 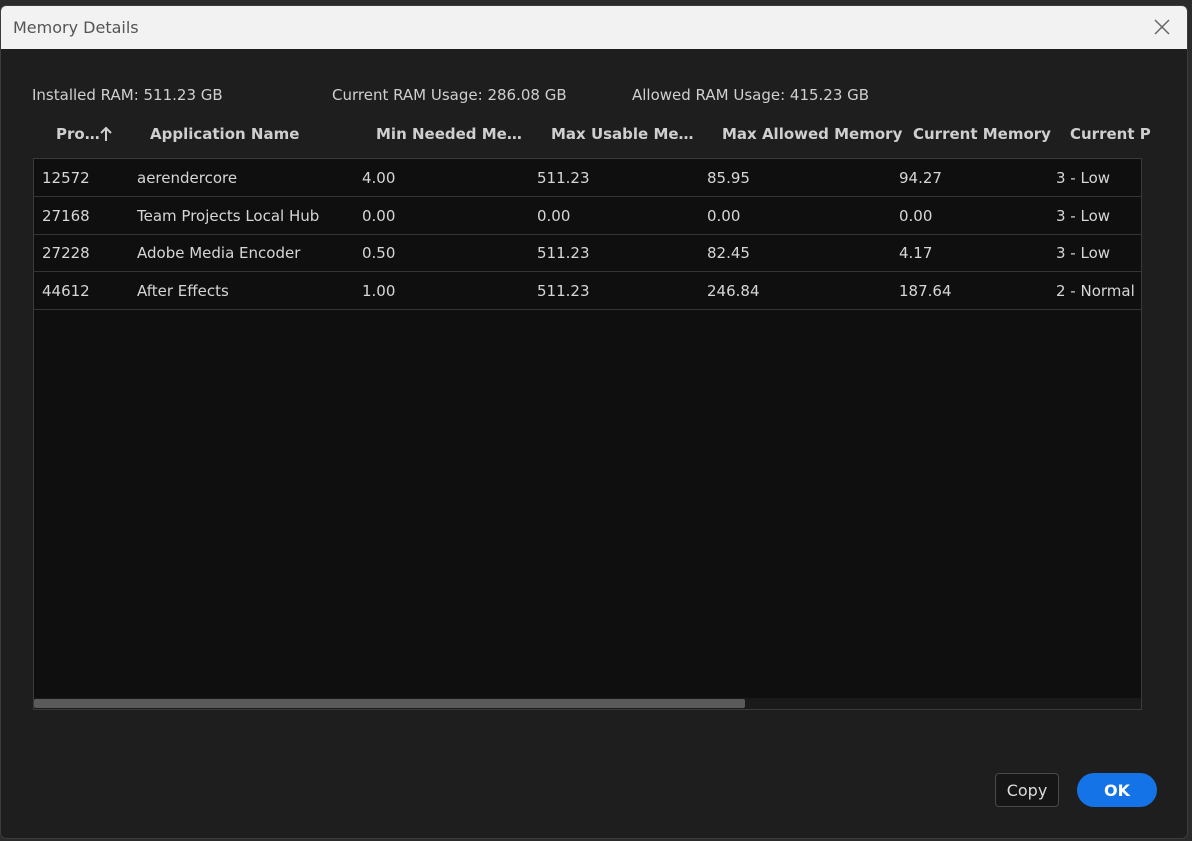 What do you see at coordinates (76, 27) in the screenshot?
I see `dialog-title: Memory Details` at bounding box center [76, 27].